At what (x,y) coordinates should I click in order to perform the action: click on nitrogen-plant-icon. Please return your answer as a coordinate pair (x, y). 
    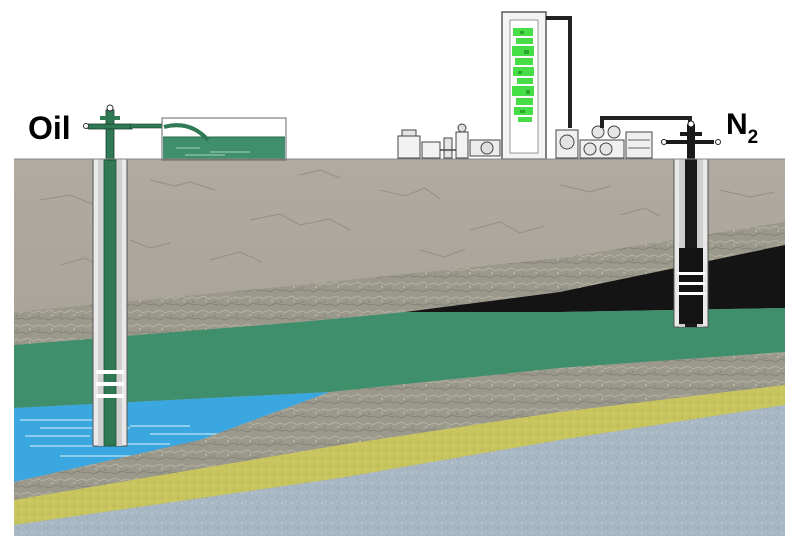
    Looking at the image, I should click on (484, 85).